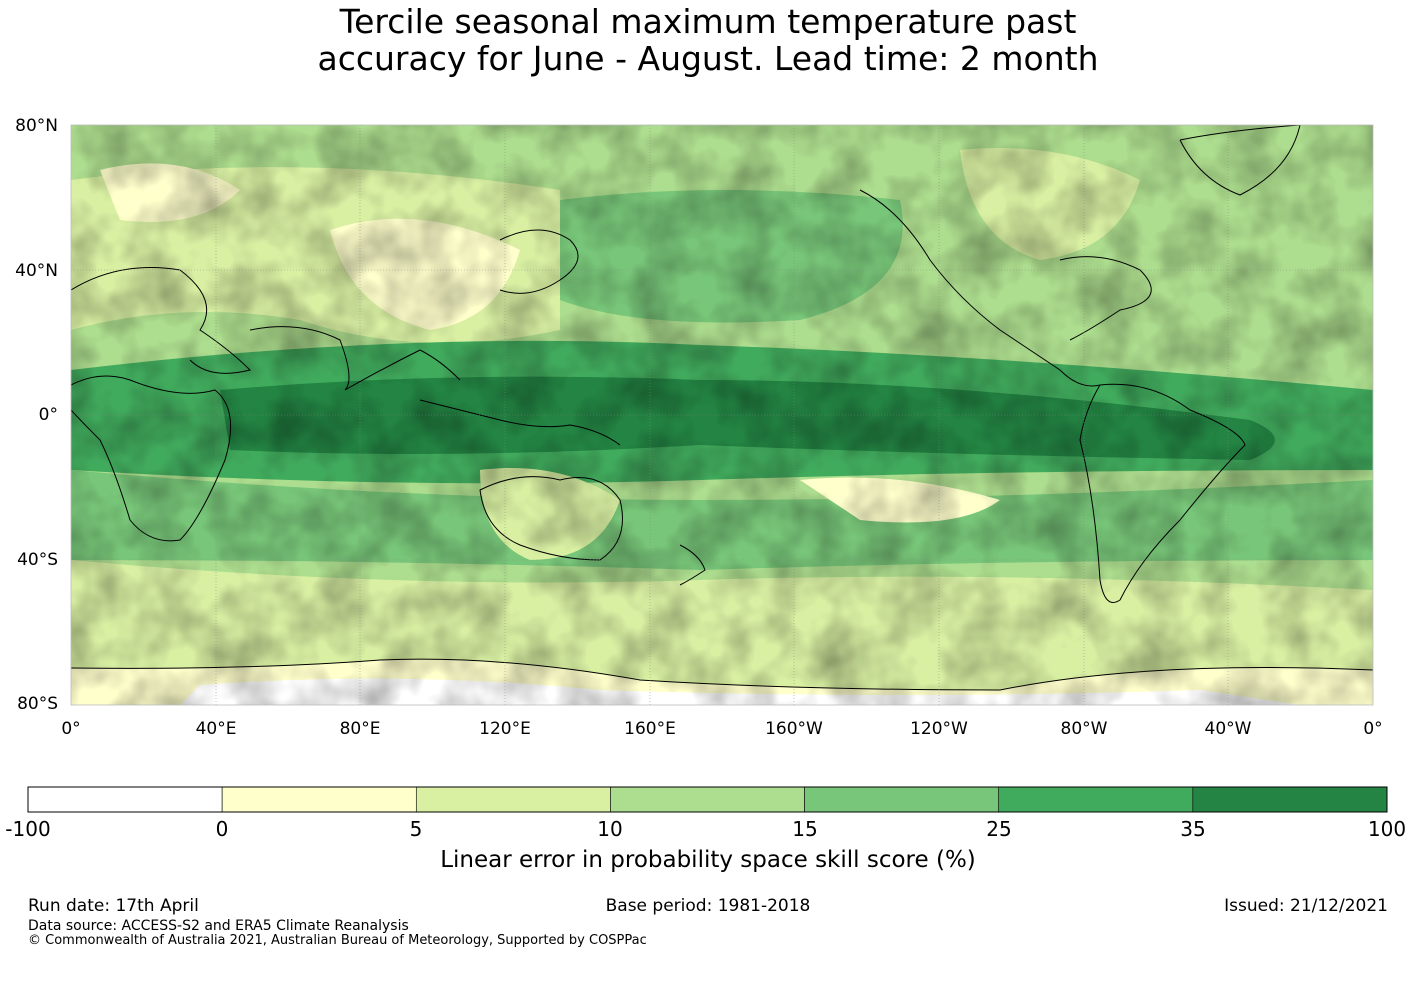 This screenshot has width=1416, height=990. What do you see at coordinates (416, 829) in the screenshot?
I see `colorbar-tick: 5` at bounding box center [416, 829].